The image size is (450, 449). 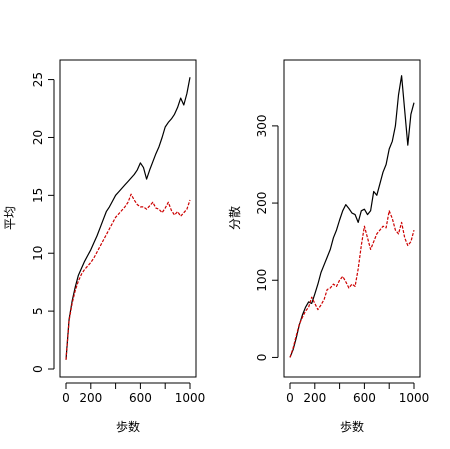 I want to click on y-axis-title: 平均, so click(x=10, y=218).